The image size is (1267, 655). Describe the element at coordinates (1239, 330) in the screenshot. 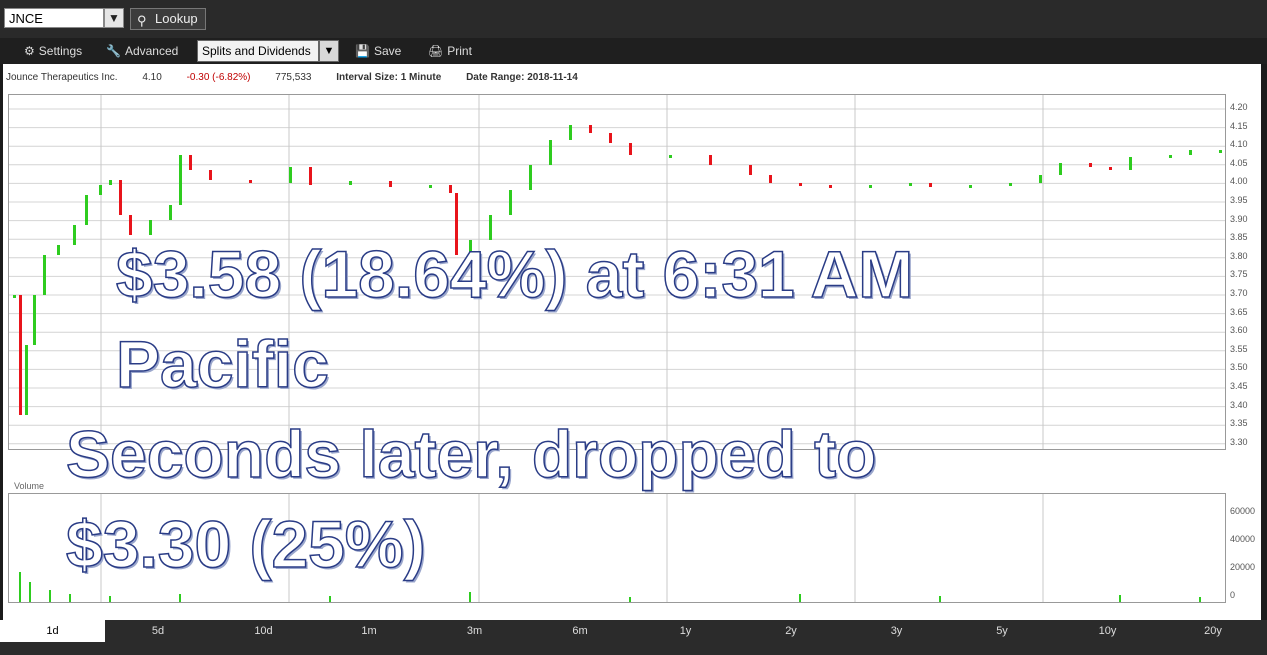

I see `price-tick-label: 3.60` at that location.